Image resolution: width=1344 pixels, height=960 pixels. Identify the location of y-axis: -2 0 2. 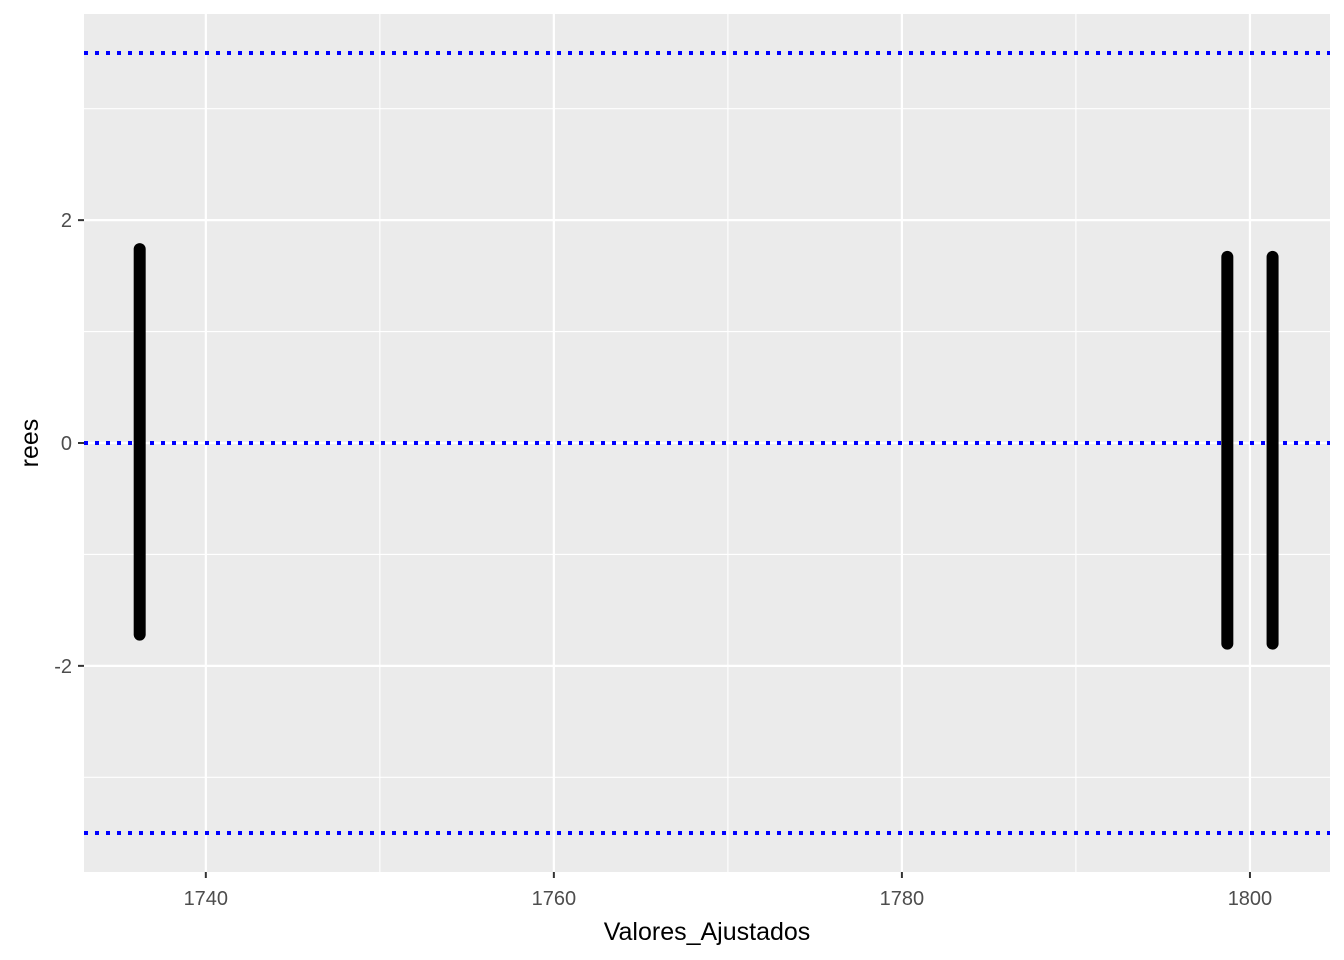
(69, 444).